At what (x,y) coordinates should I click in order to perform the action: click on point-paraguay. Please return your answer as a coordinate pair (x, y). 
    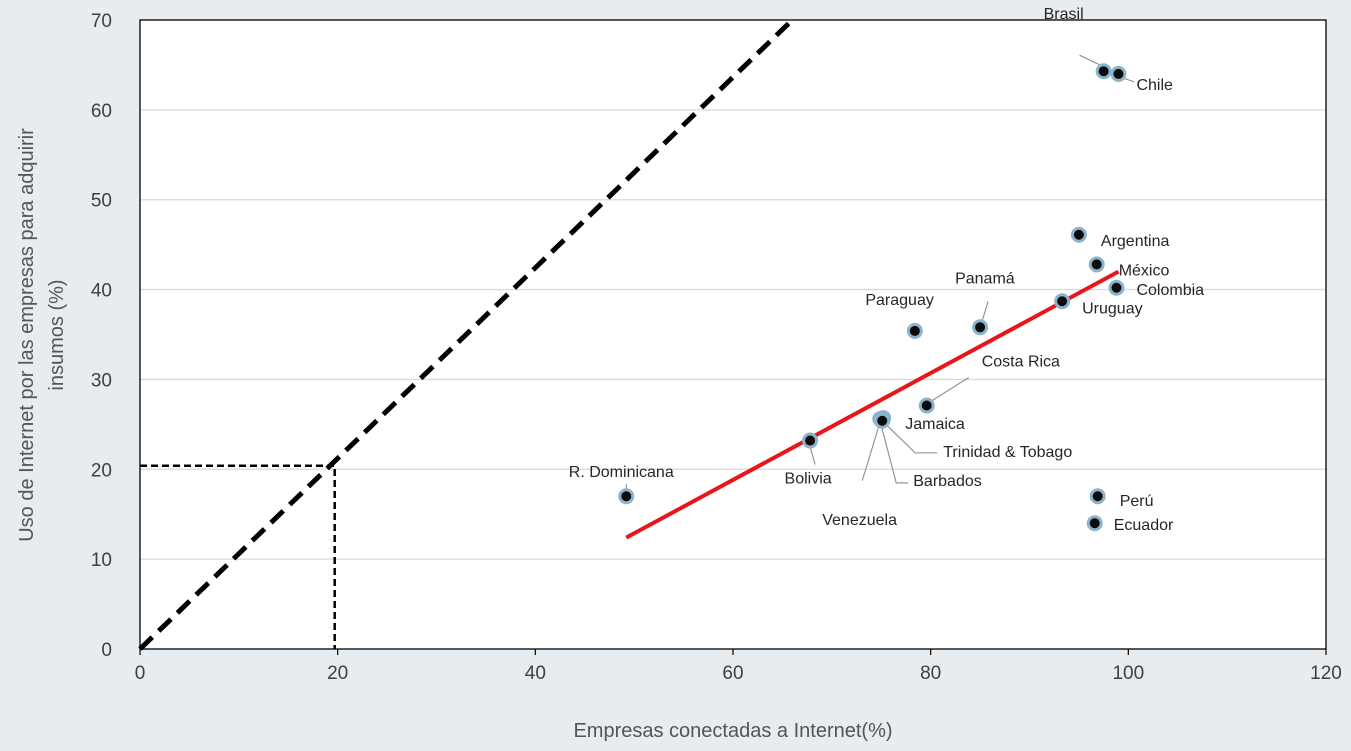
    Looking at the image, I should click on (914, 330).